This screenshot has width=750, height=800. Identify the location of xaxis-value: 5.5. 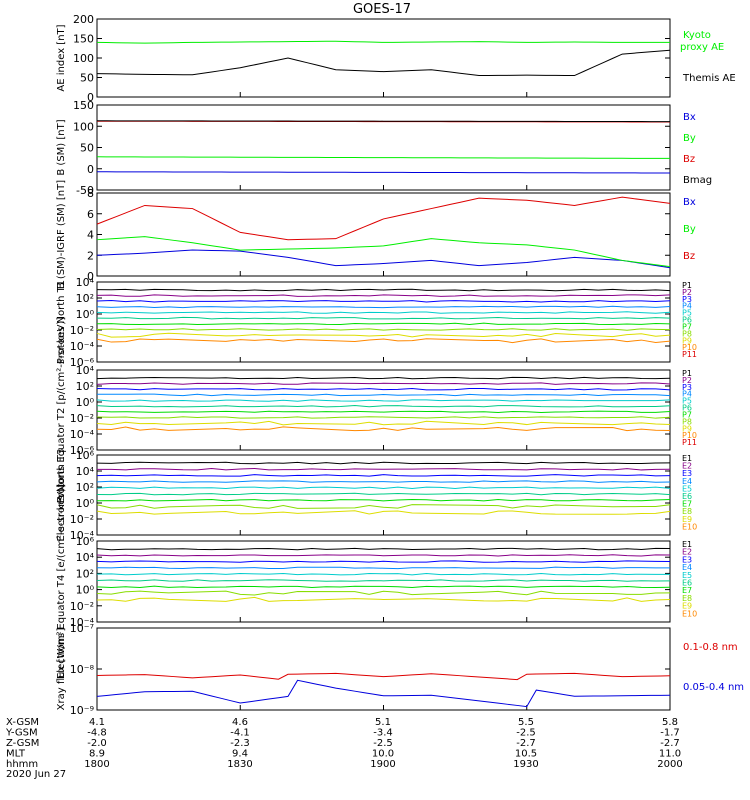
(526, 722).